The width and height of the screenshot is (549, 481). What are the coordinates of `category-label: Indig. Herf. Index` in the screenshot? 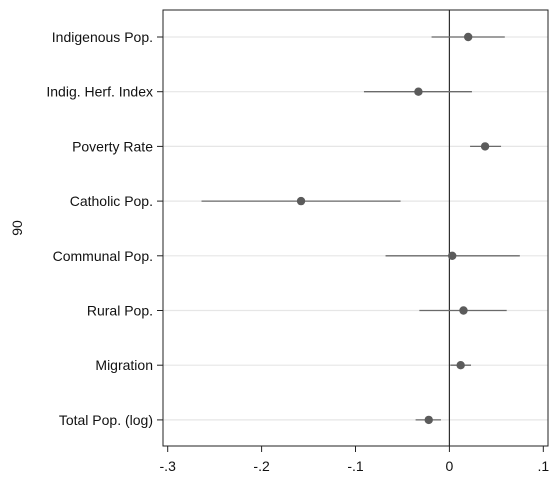 It's located at (99, 92).